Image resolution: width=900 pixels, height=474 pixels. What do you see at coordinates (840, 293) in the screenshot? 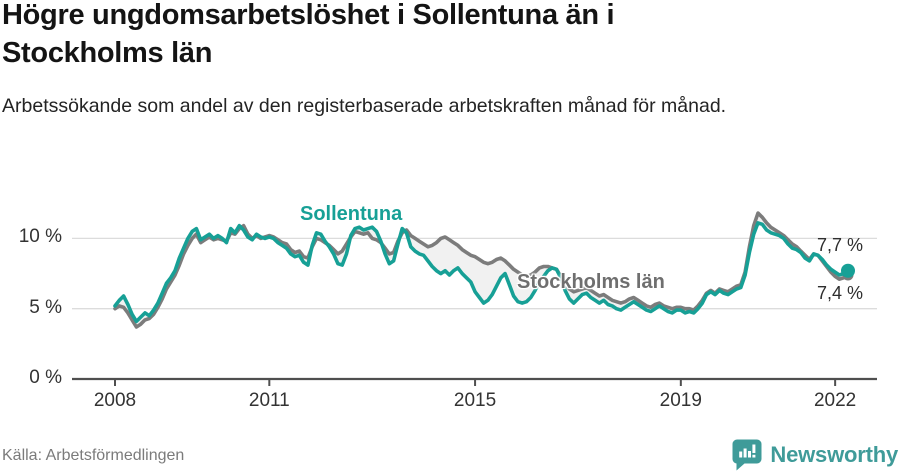
I see `end-value-stockholms-lan: 7,4 %` at bounding box center [840, 293].